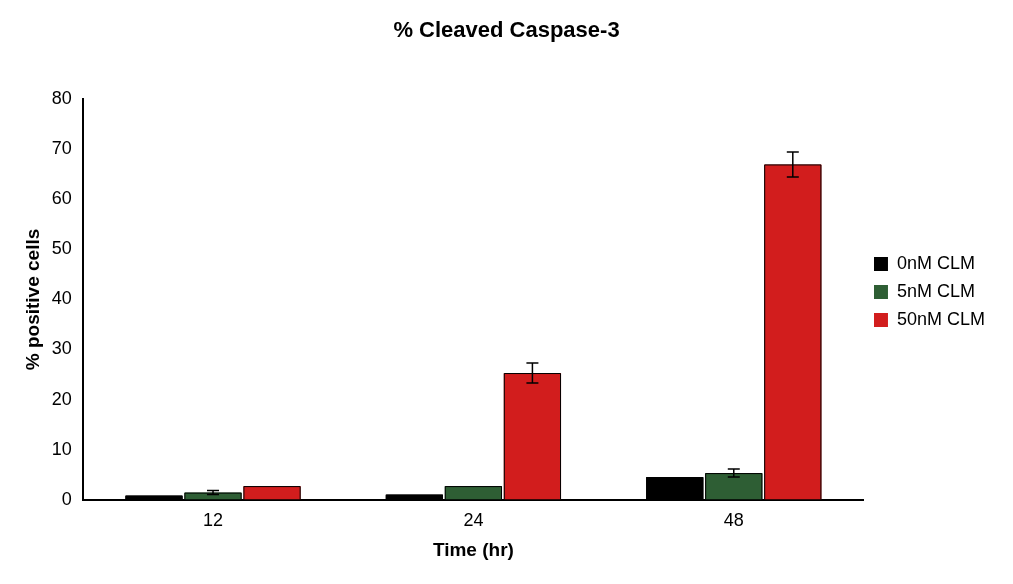 The height and width of the screenshot is (584, 1013). I want to click on chart-title: % Cleaved Caspase-3, so click(506, 30).